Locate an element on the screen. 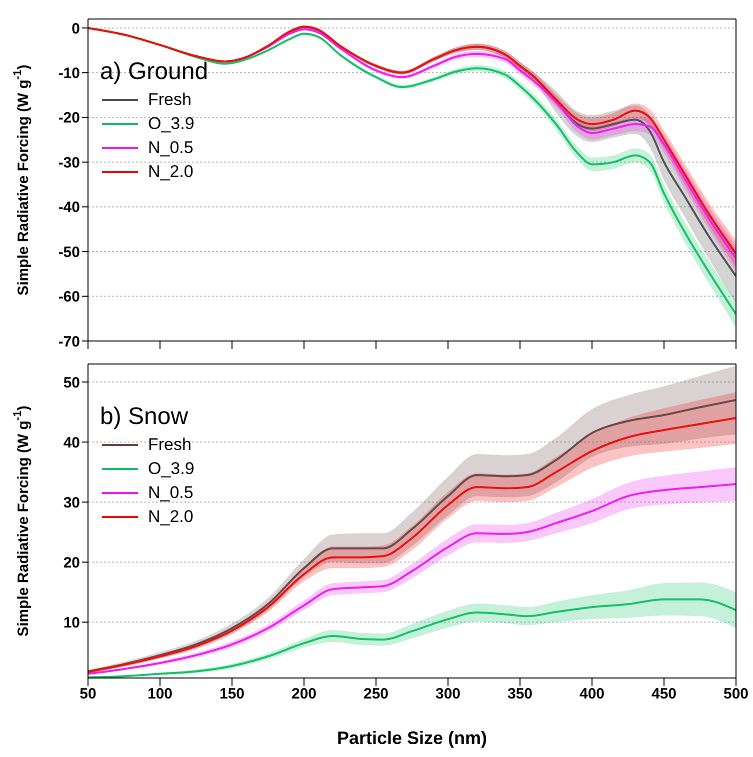  x-tick-label: 100 is located at coordinates (160, 694).